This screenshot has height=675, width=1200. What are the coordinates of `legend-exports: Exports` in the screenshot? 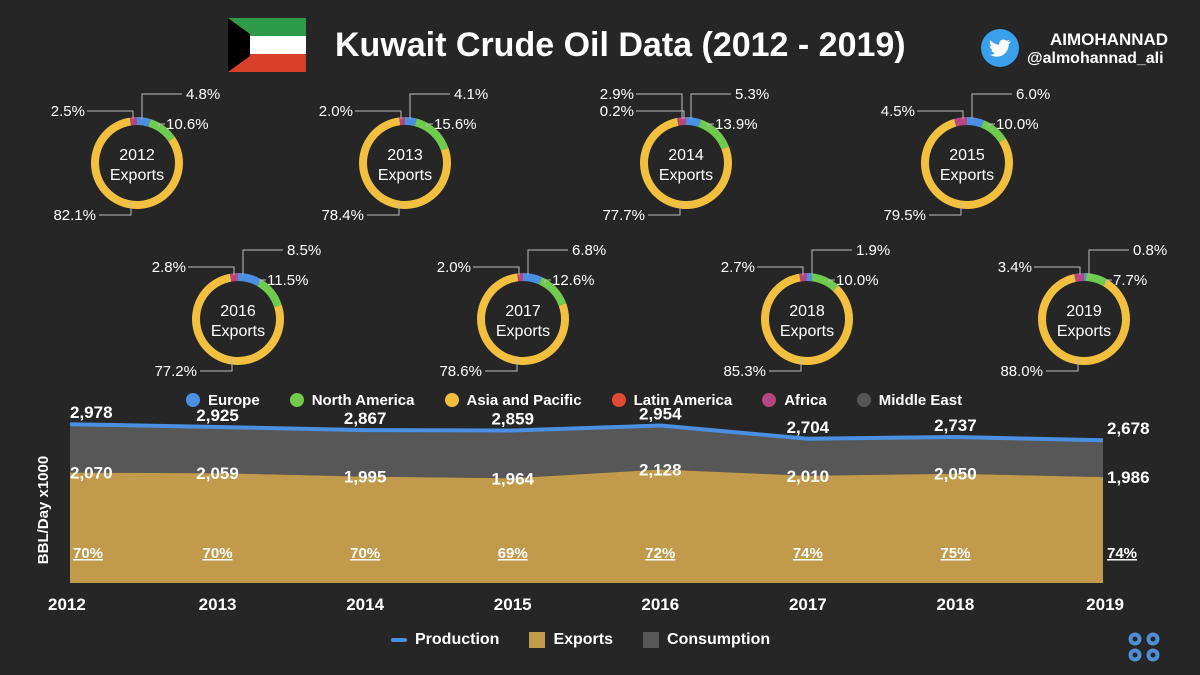 It's located at (571, 640).